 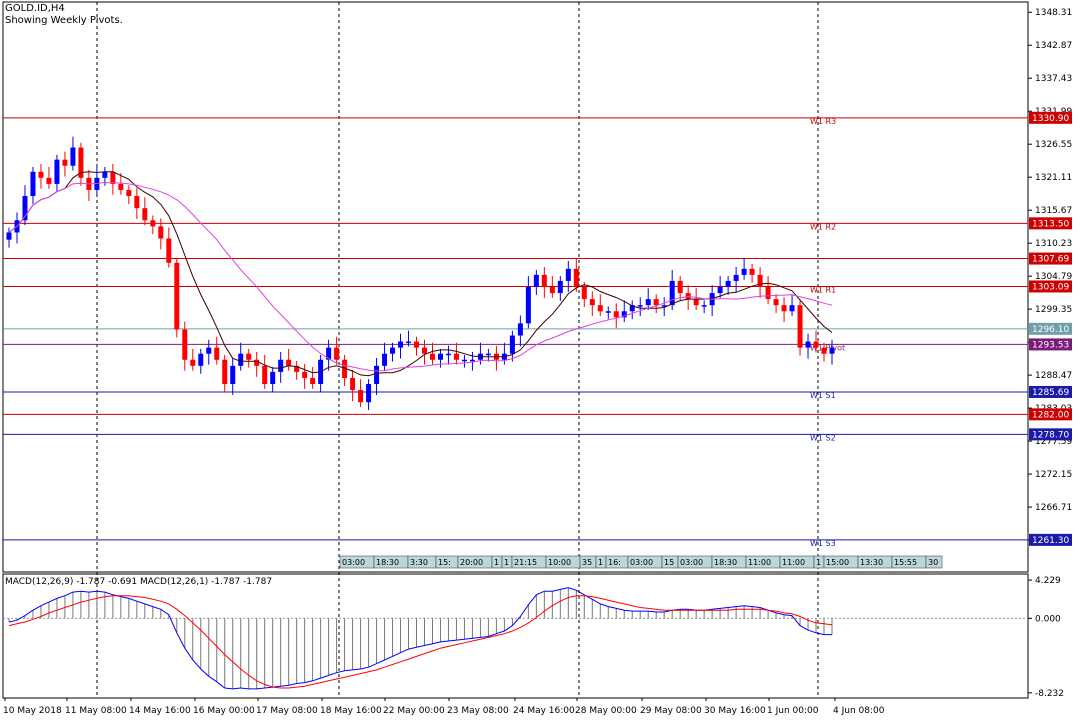 I want to click on price-tag-label: 1285.69, so click(x=1050, y=393).